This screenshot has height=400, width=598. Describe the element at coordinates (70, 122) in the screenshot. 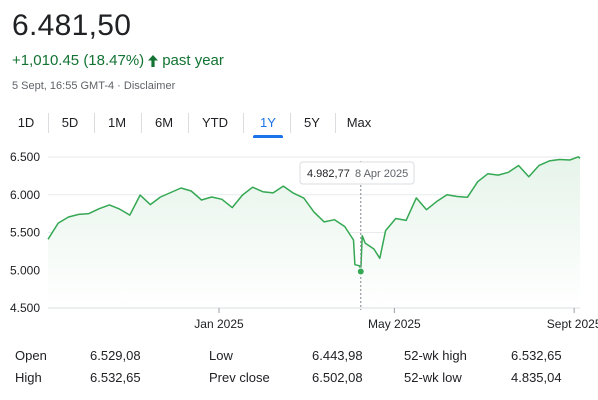

I see `tab-5d: 5D` at that location.